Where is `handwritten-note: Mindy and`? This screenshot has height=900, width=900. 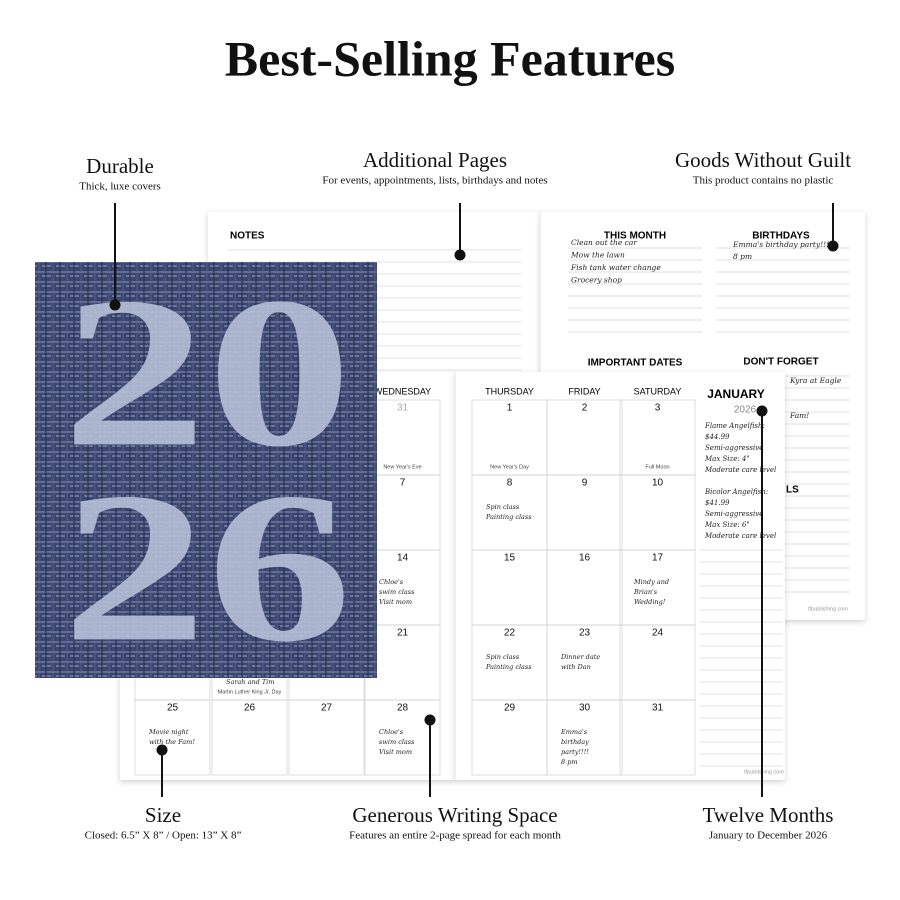 handwritten-note: Mindy and is located at coordinates (651, 582).